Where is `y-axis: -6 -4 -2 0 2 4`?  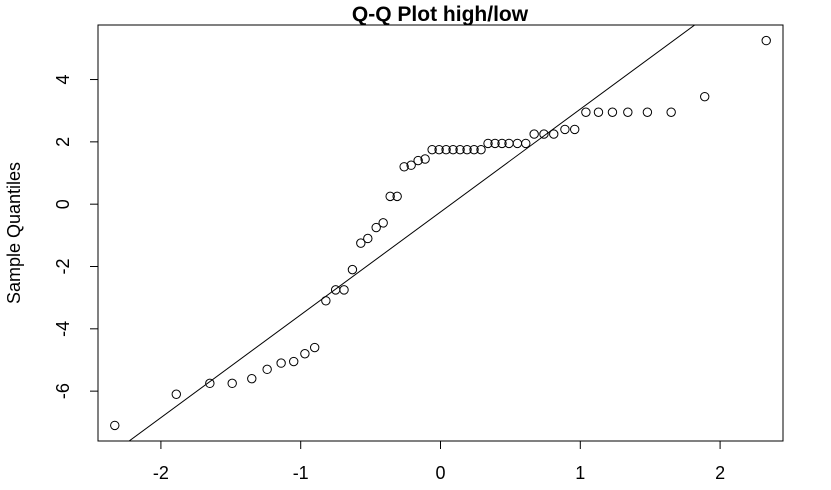 y-axis: -6 -4 -2 0 2 4 is located at coordinates (76, 237).